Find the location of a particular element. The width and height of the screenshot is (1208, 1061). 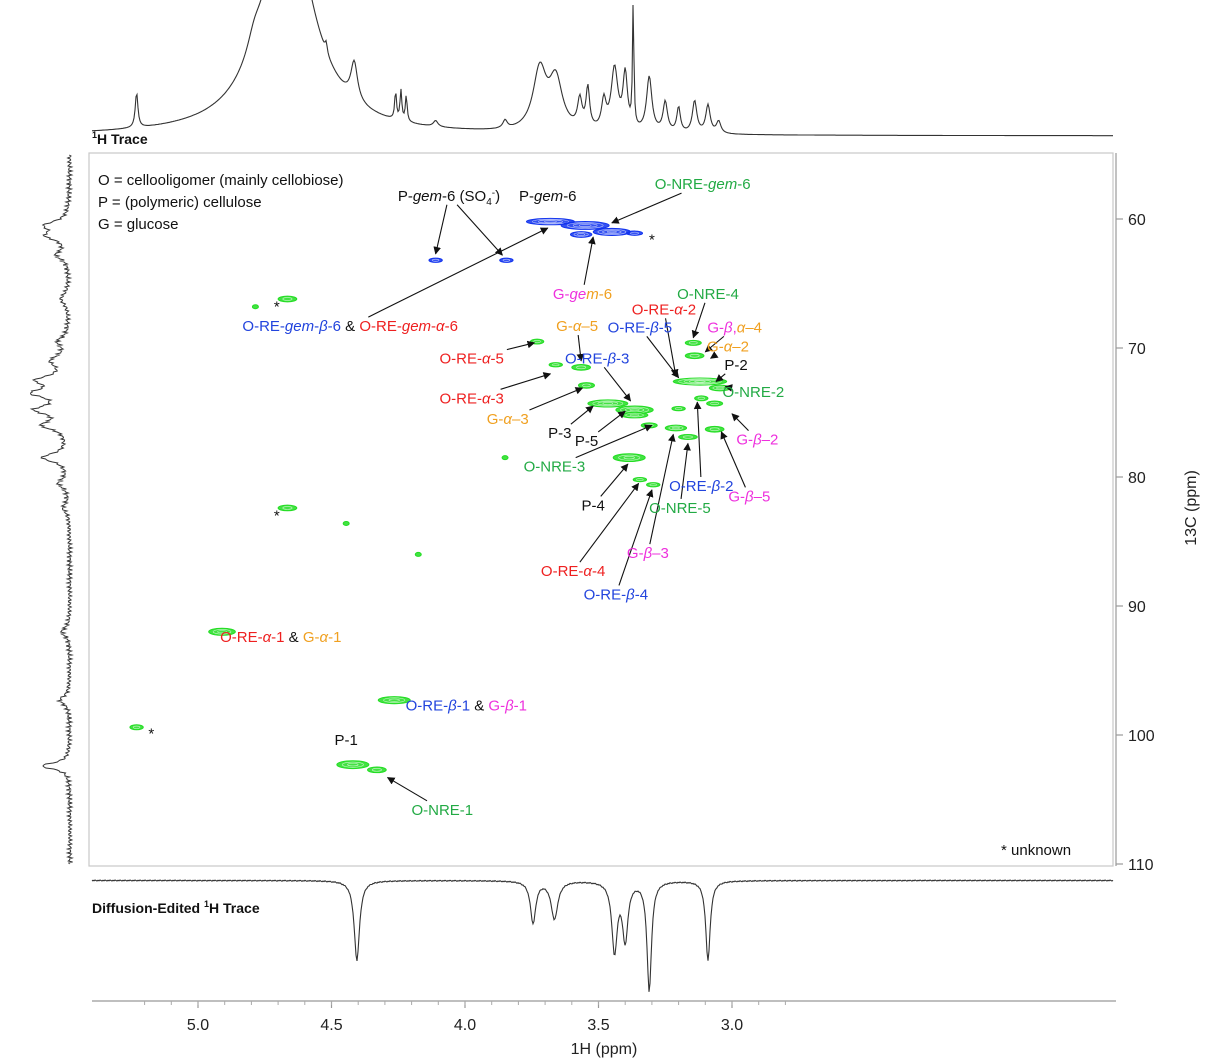

peak-label-p2: P-2 is located at coordinates (735, 365).